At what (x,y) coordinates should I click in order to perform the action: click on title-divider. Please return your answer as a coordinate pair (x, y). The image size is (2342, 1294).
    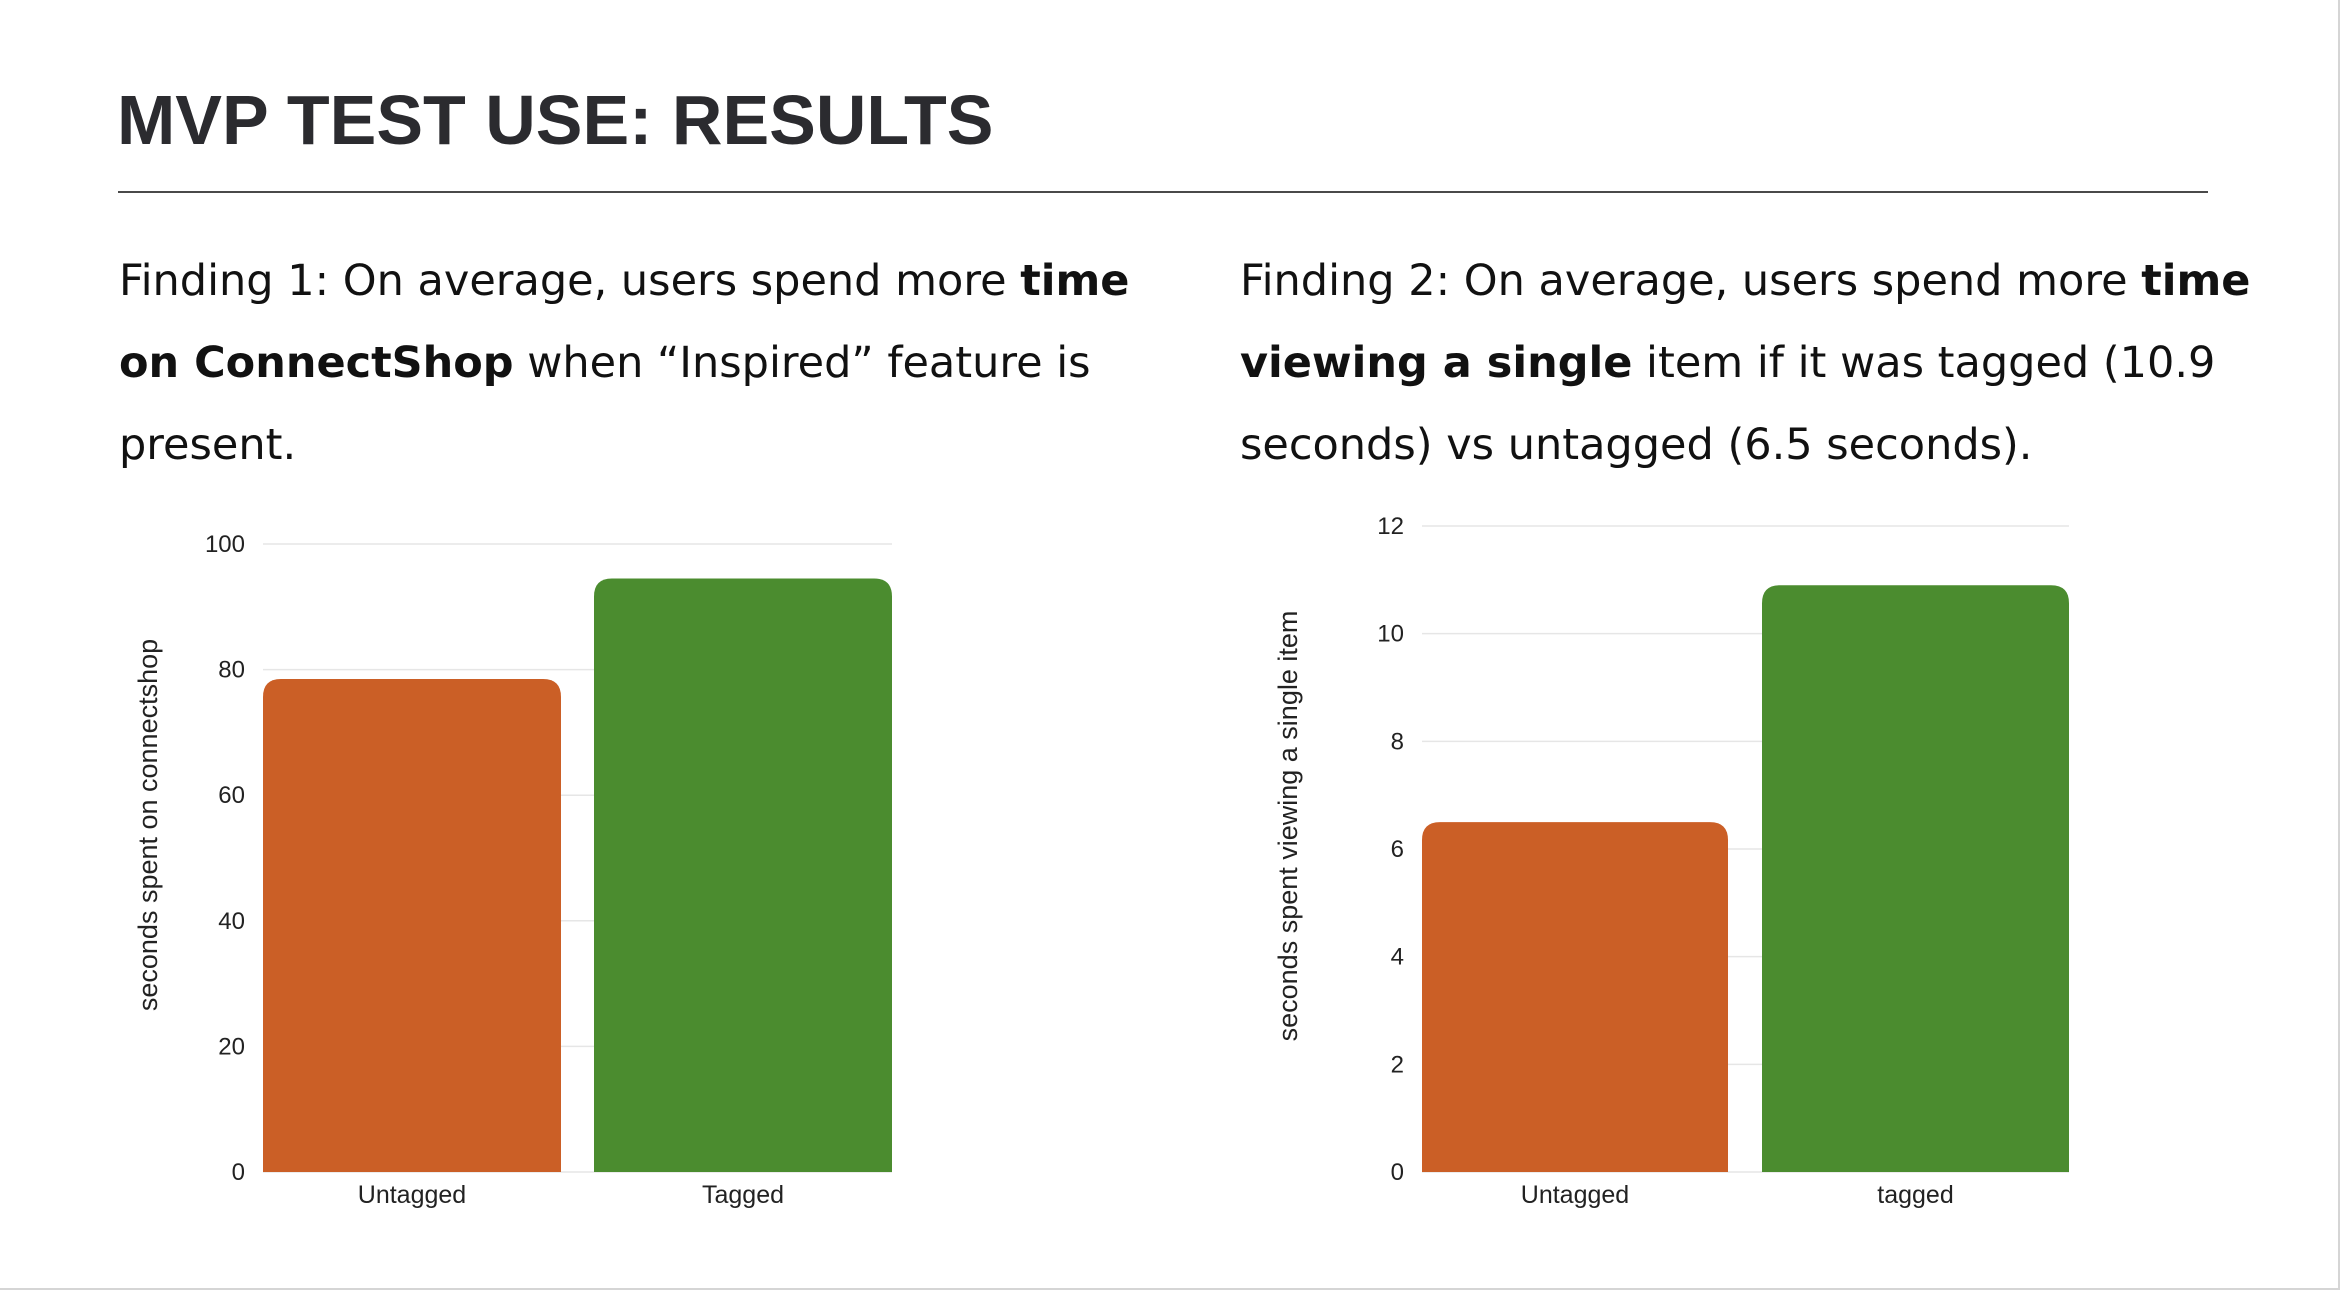
    Looking at the image, I should click on (1163, 192).